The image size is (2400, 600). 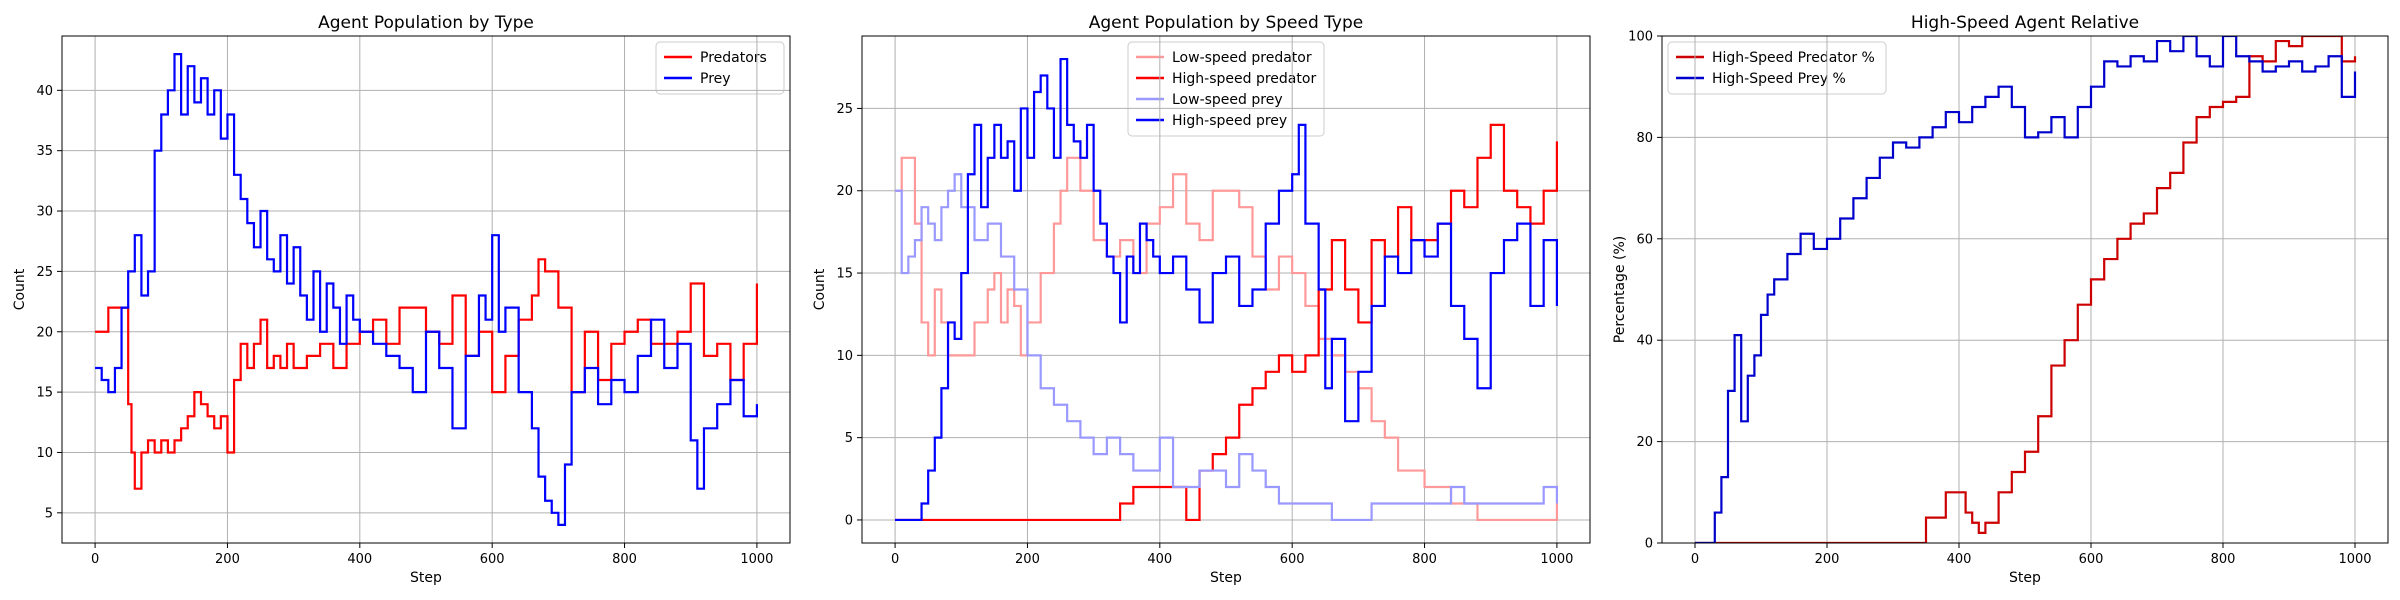 What do you see at coordinates (2025, 23) in the screenshot?
I see `chart-title: High-Speed Agent Relative` at bounding box center [2025, 23].